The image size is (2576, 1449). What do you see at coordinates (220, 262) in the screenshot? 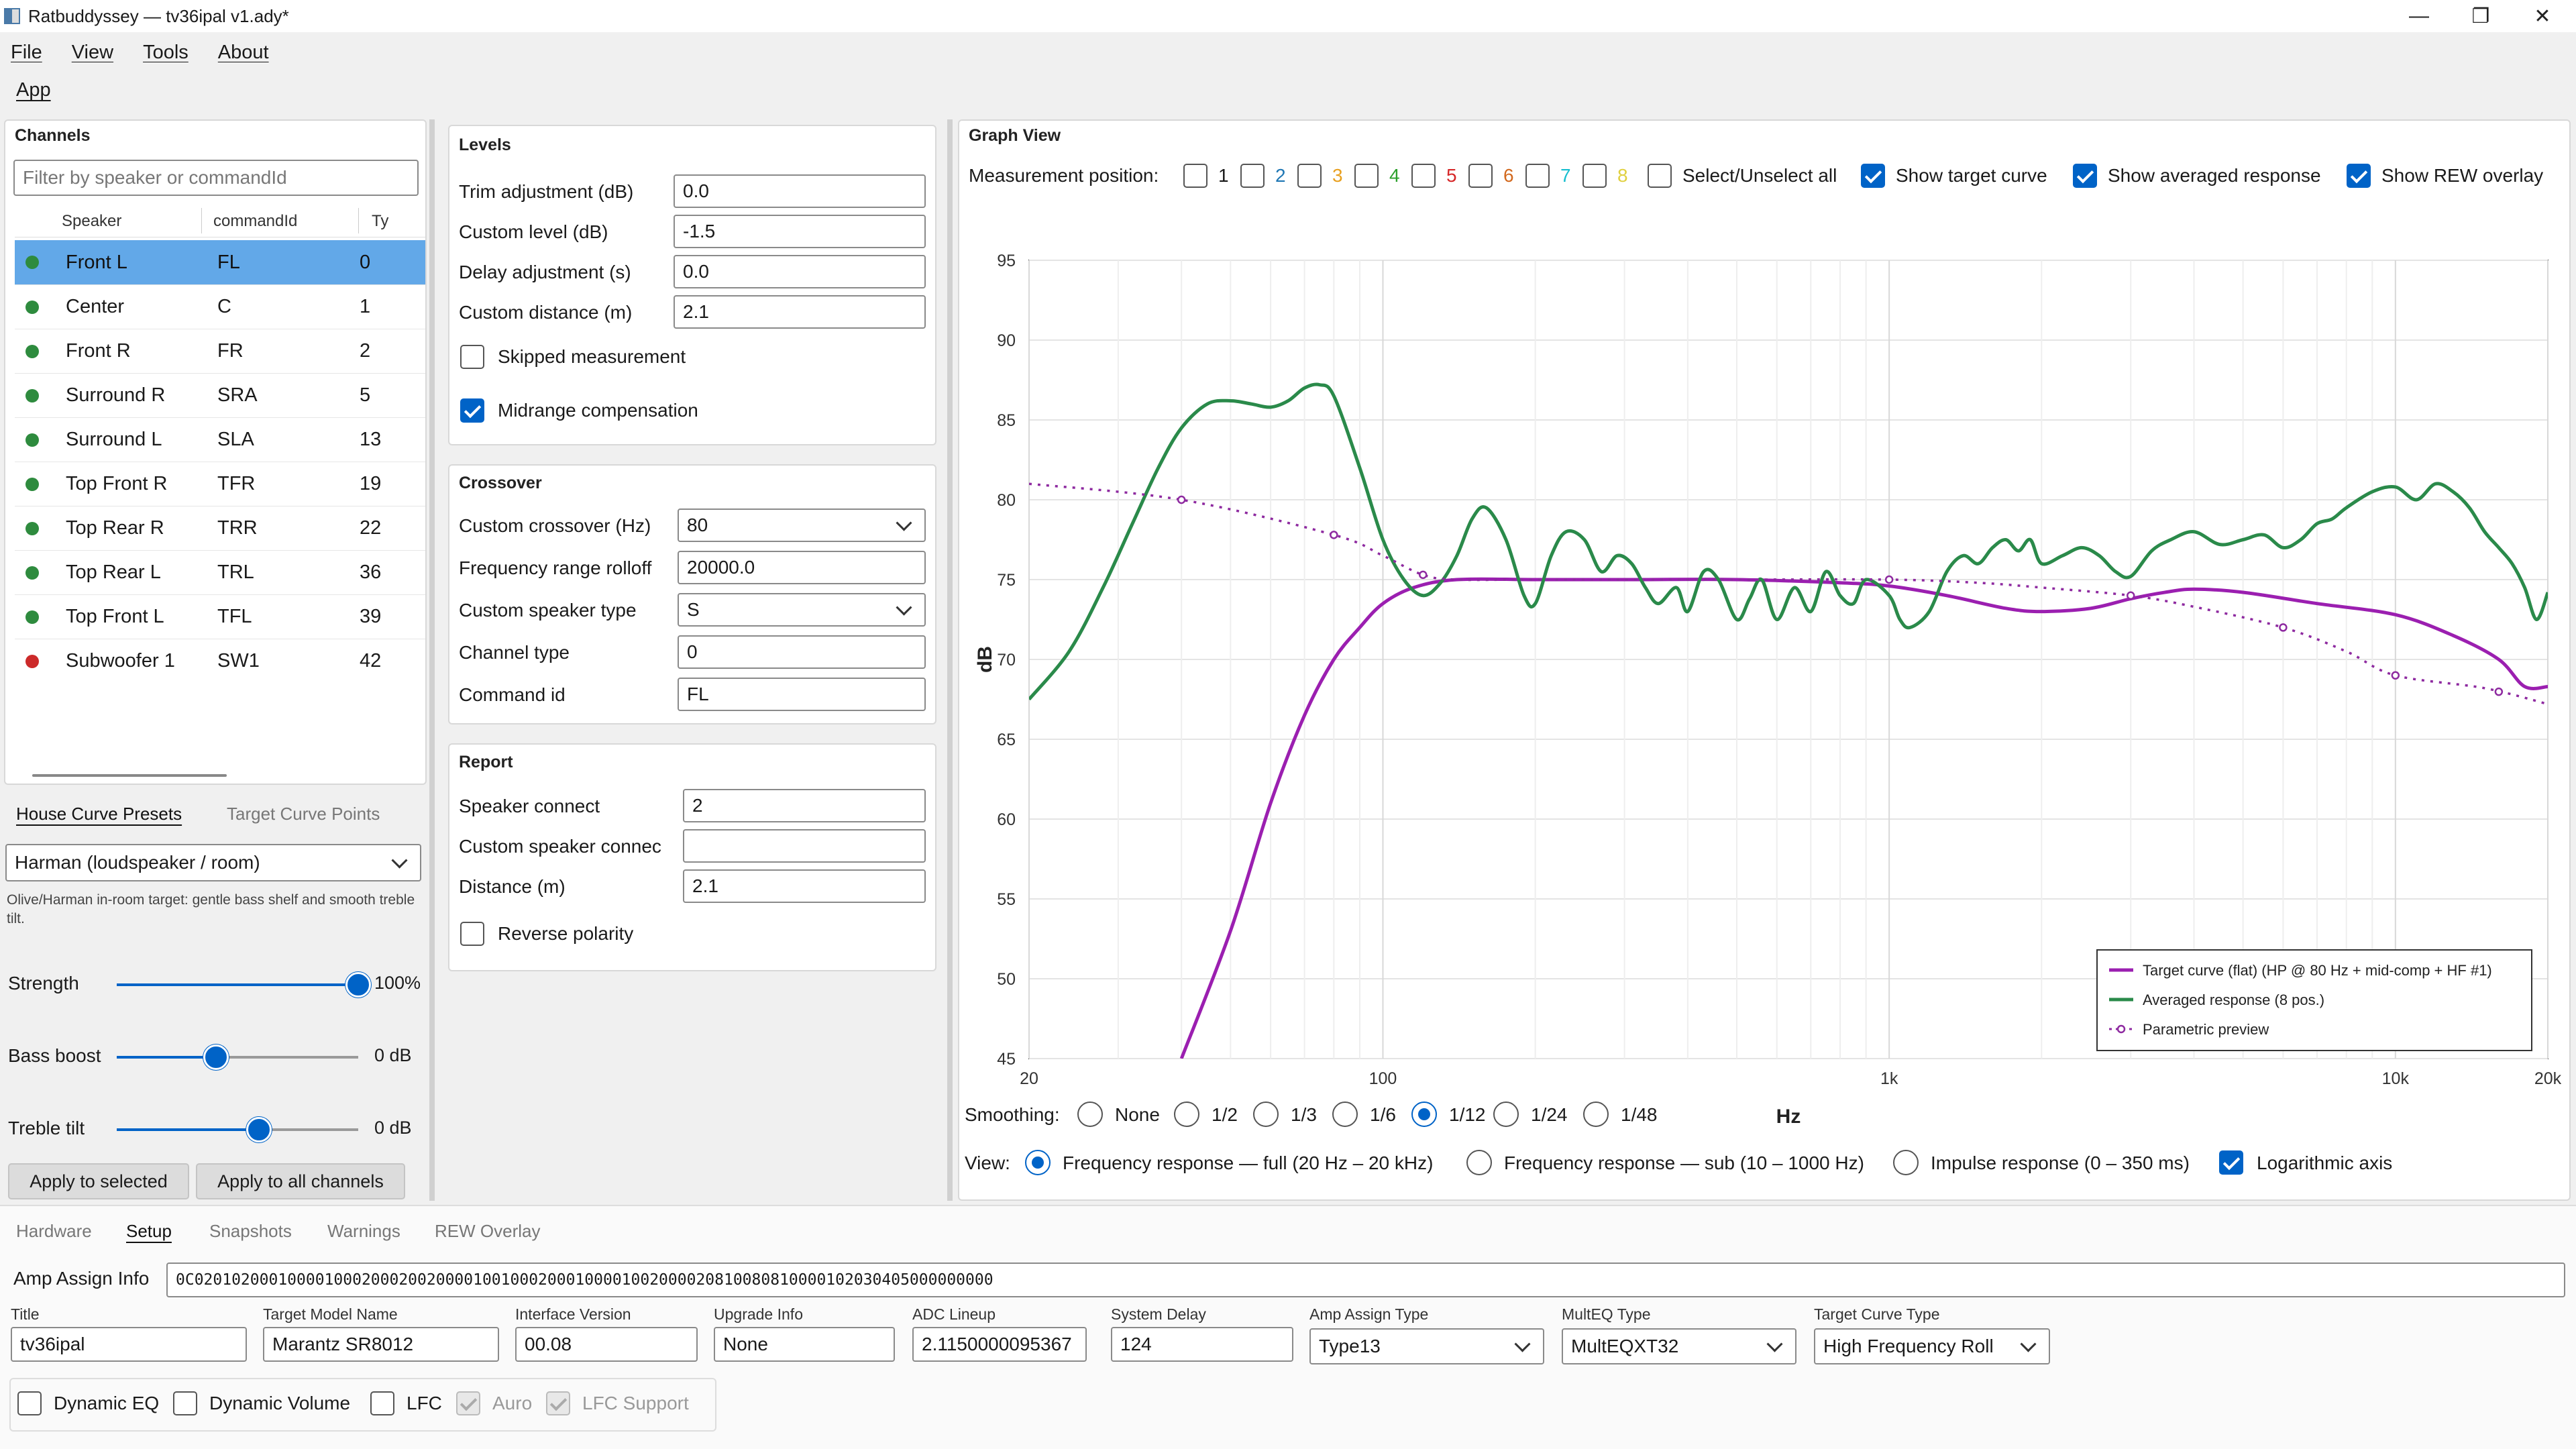
I see `table-row: Front L FL 0` at bounding box center [220, 262].